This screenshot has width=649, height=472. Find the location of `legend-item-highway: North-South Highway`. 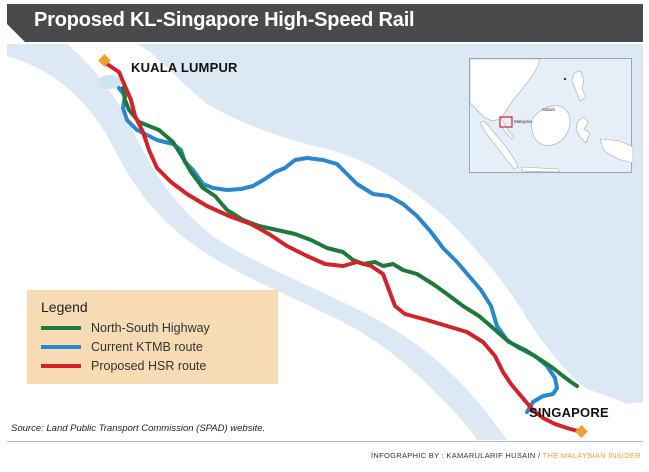

legend-item-highway: North-South Highway is located at coordinates (125, 328).